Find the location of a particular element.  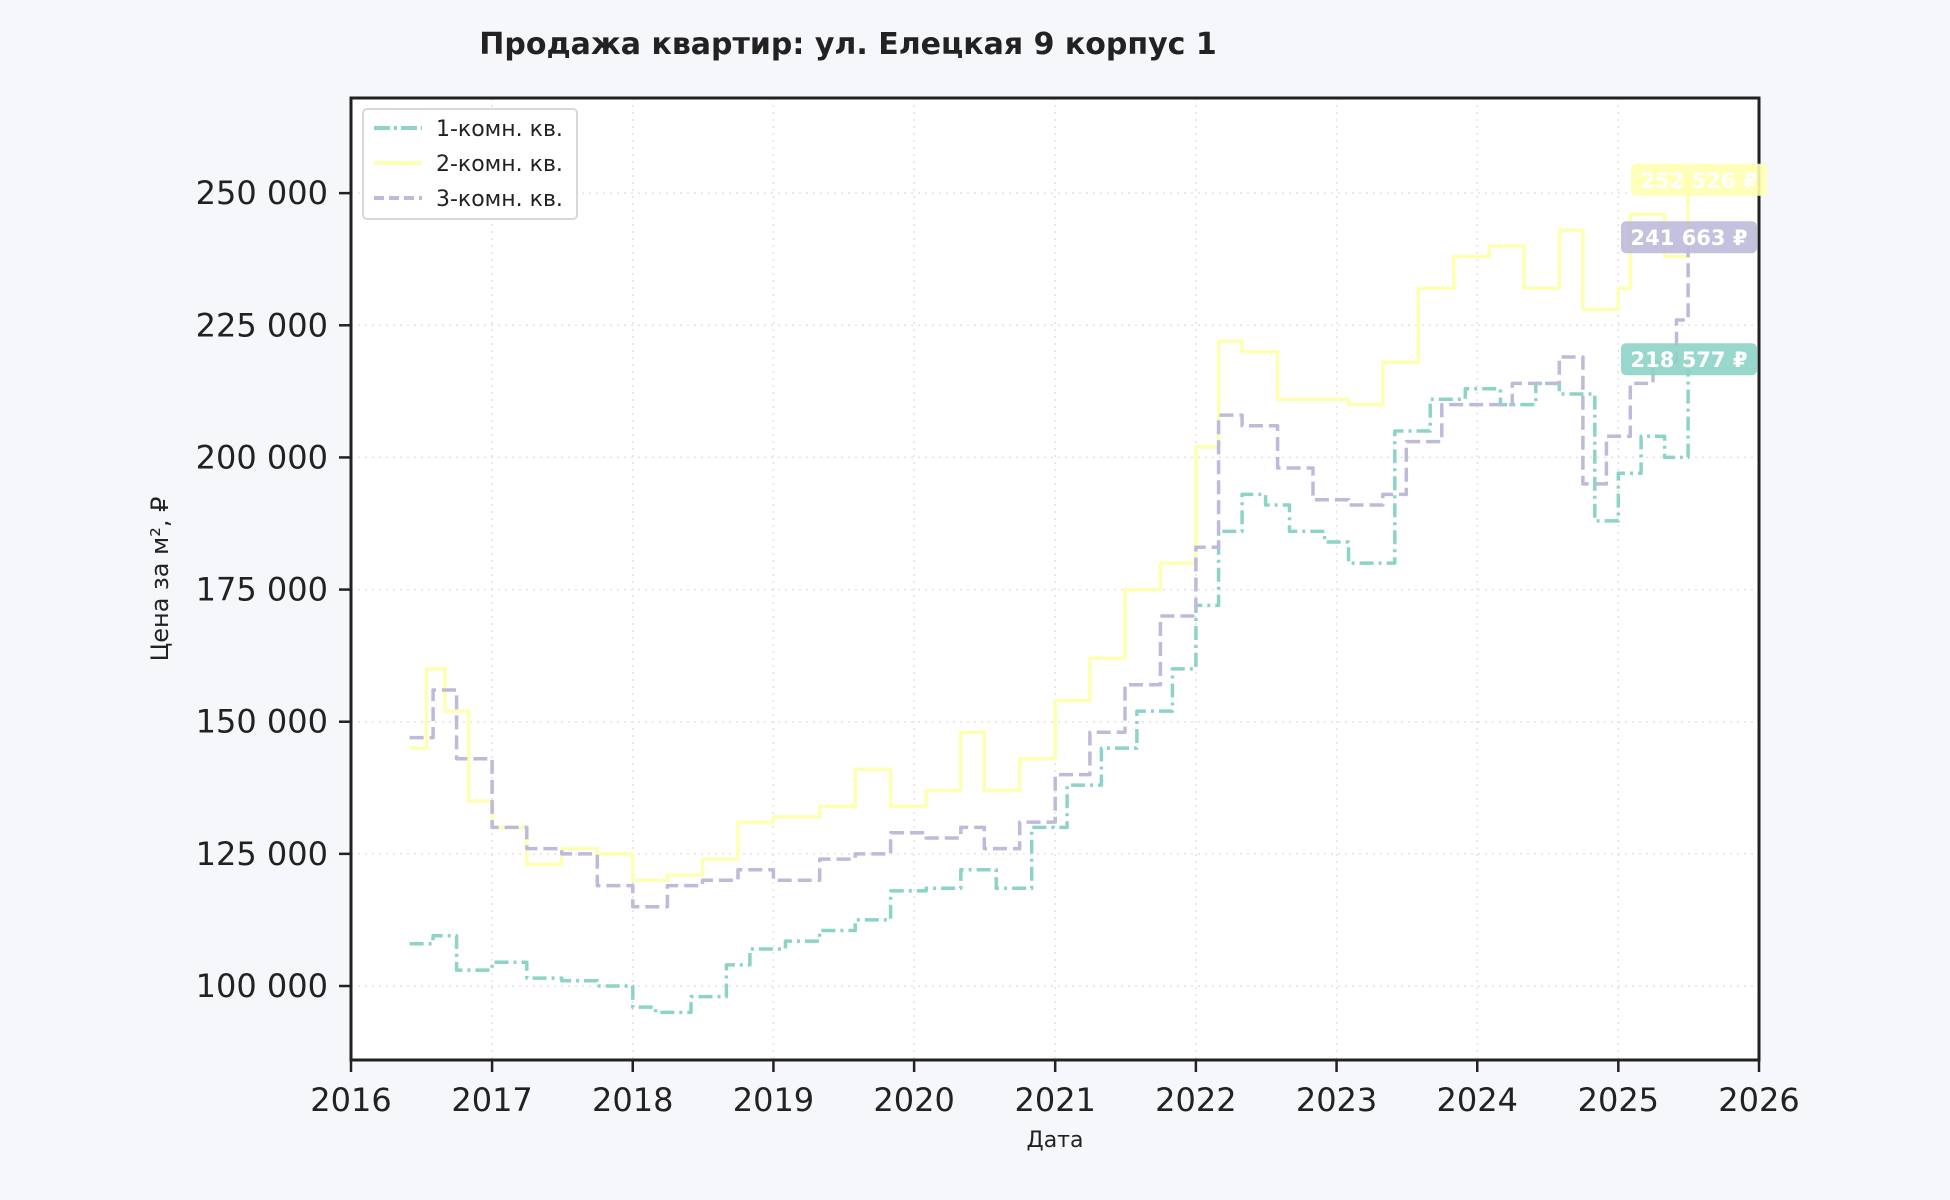

x-tick-label: 2021 is located at coordinates (1054, 1100).